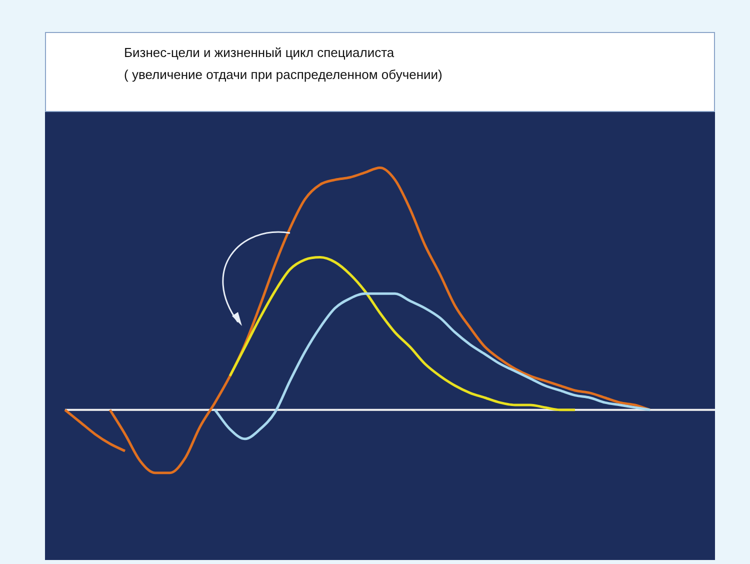 The height and width of the screenshot is (564, 750). I want to click on chart-title: Бизнес-цели и жизненный цикл специалиста, so click(259, 52).